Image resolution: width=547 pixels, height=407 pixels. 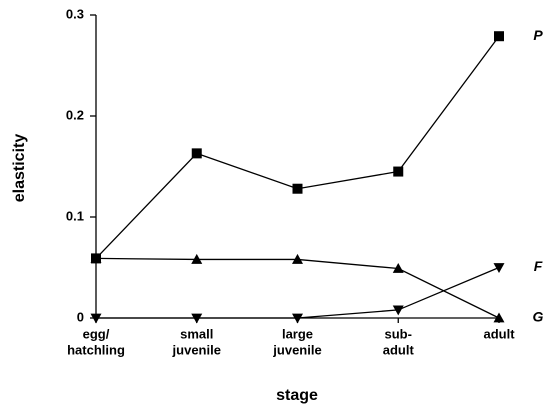 I want to click on x-tick-label: sub-, so click(x=398, y=333).